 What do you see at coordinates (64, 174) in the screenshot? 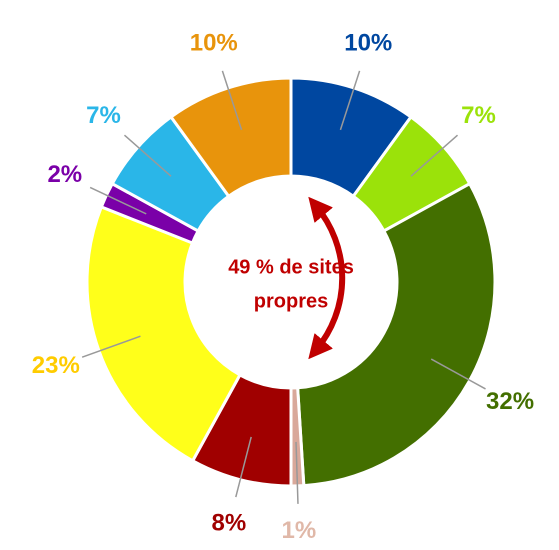
I see `data-label: 2%` at bounding box center [64, 174].